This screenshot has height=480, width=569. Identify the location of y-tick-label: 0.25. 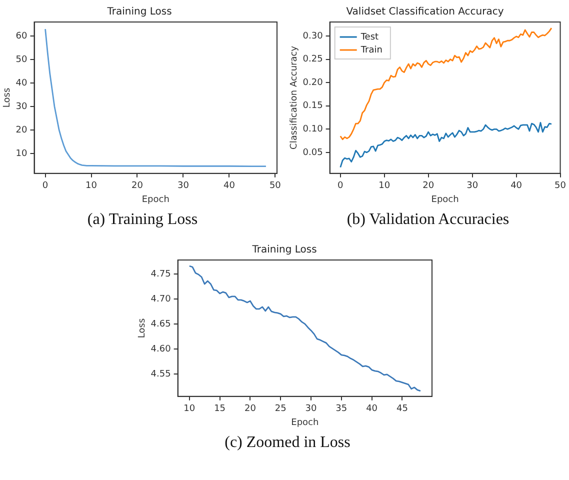
(312, 59).